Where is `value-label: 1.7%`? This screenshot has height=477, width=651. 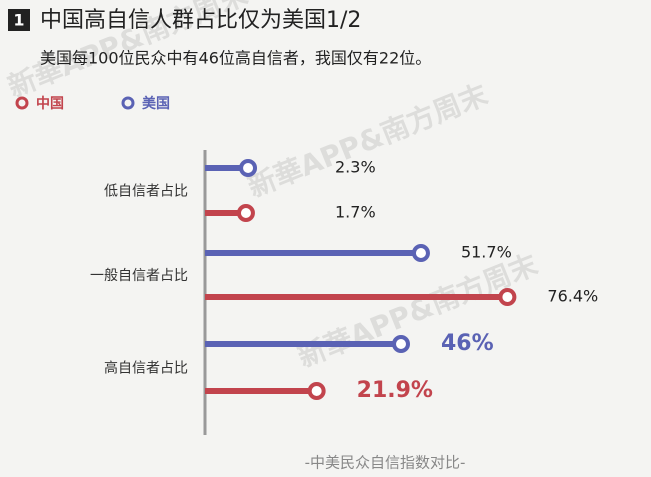
value-label: 1.7% is located at coordinates (355, 212).